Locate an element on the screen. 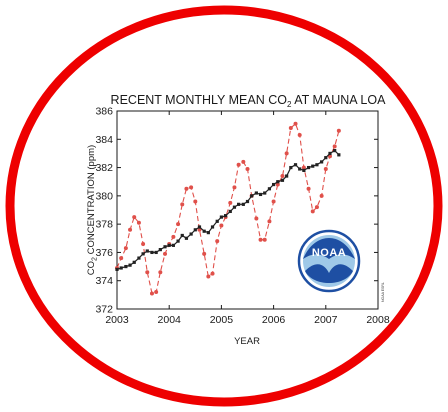 The width and height of the screenshot is (448, 412). x-axis-label: YEAR is located at coordinates (247, 341).